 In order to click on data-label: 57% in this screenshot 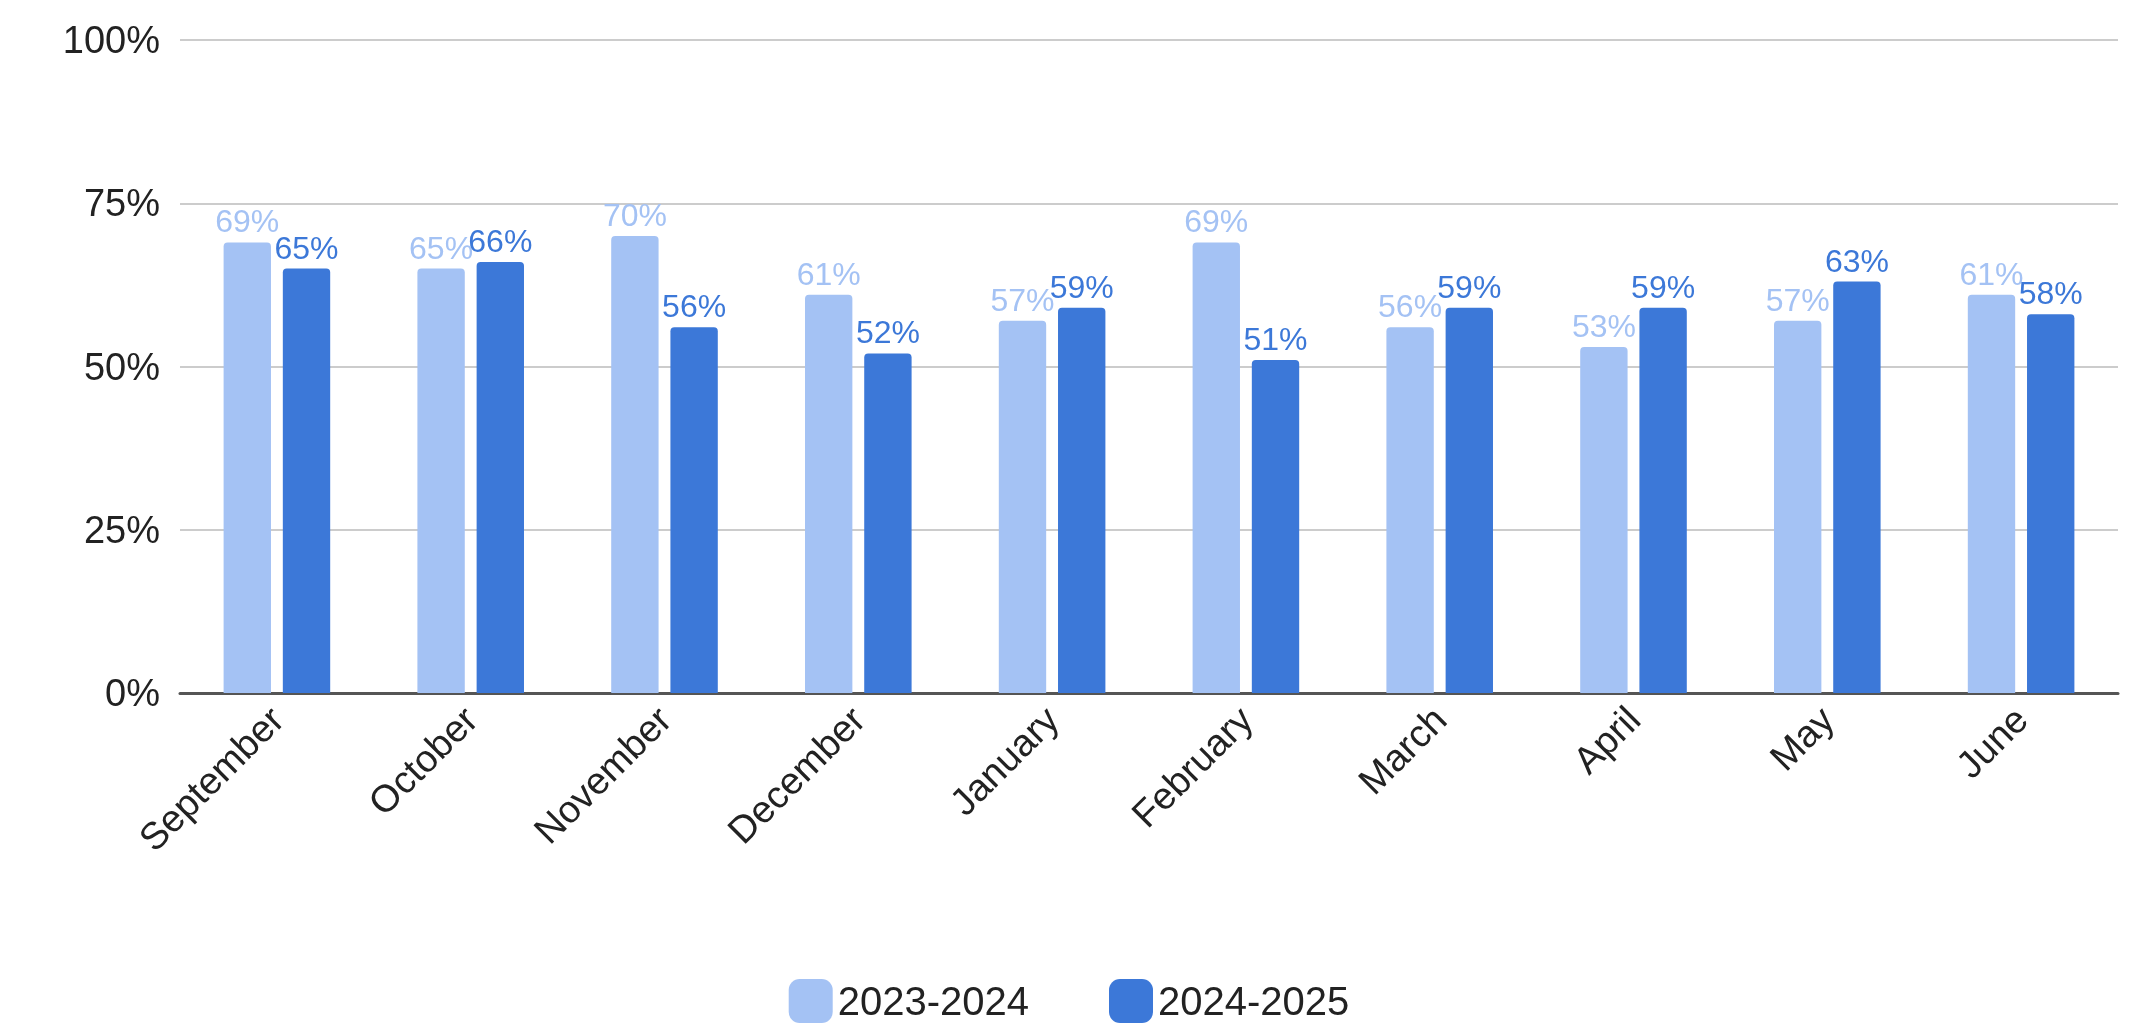, I will do `click(1797, 299)`.